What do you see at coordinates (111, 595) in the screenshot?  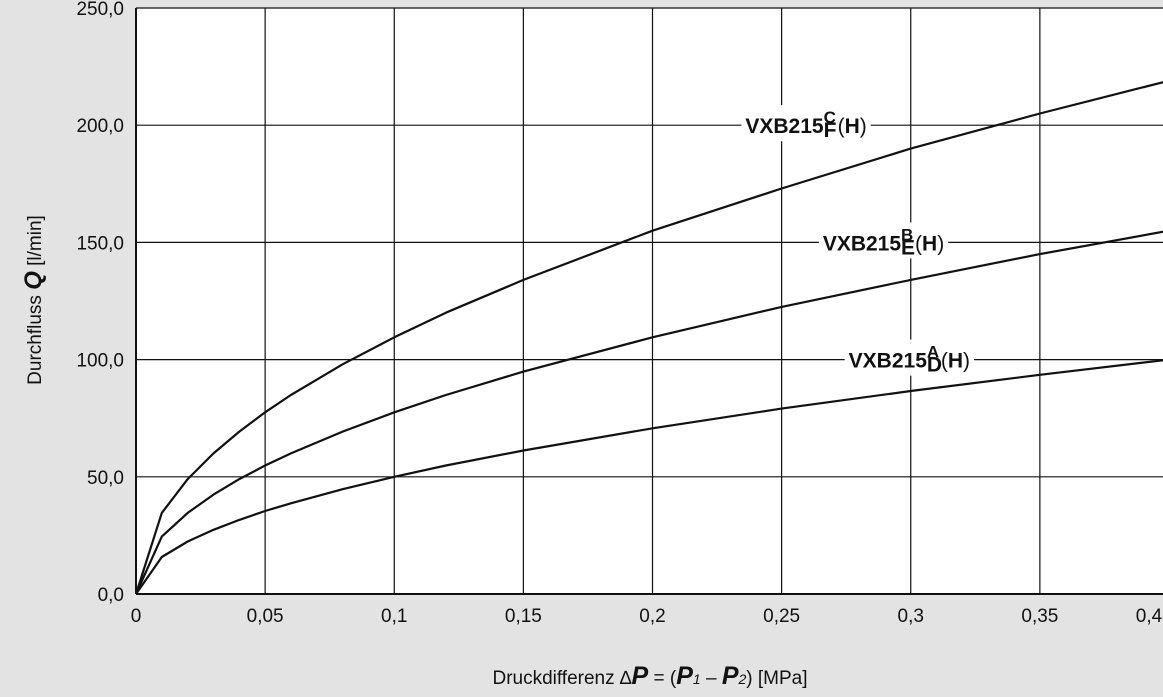 I see `y-tick-label: 0,0` at bounding box center [111, 595].